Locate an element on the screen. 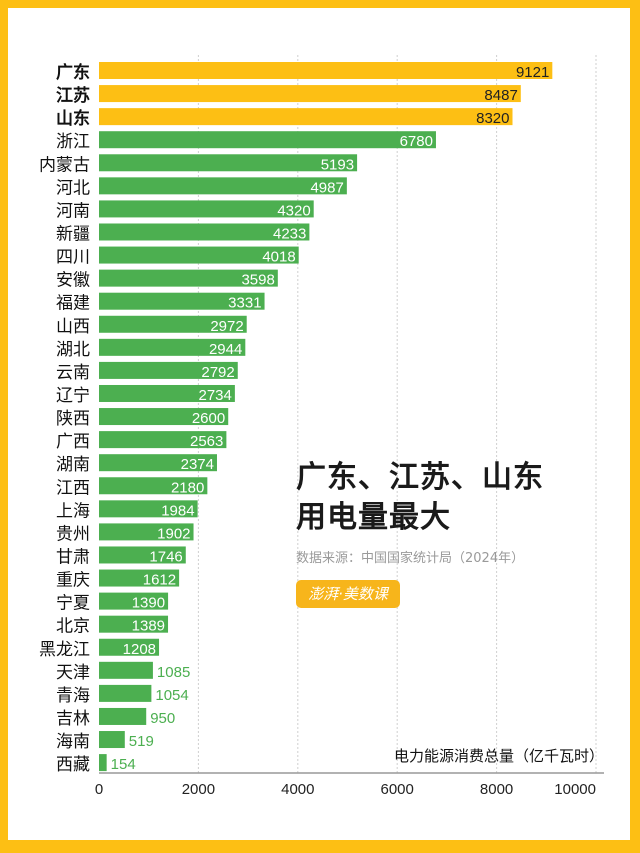 This screenshot has width=640, height=853. category-label: 吉林 is located at coordinates (73, 719).